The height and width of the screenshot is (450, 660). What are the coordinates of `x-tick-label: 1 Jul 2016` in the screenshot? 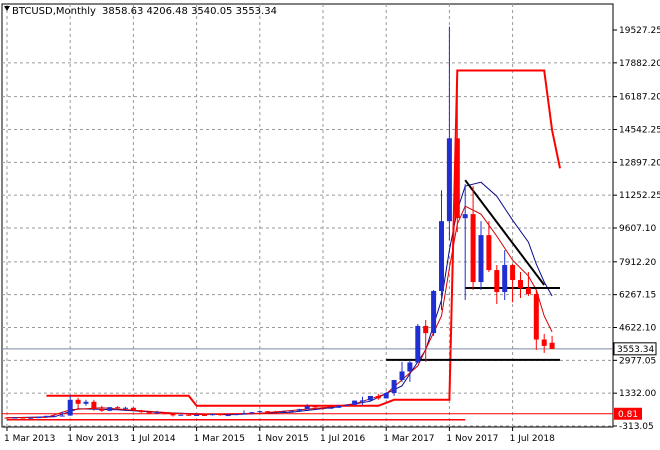 It's located at (342, 439).